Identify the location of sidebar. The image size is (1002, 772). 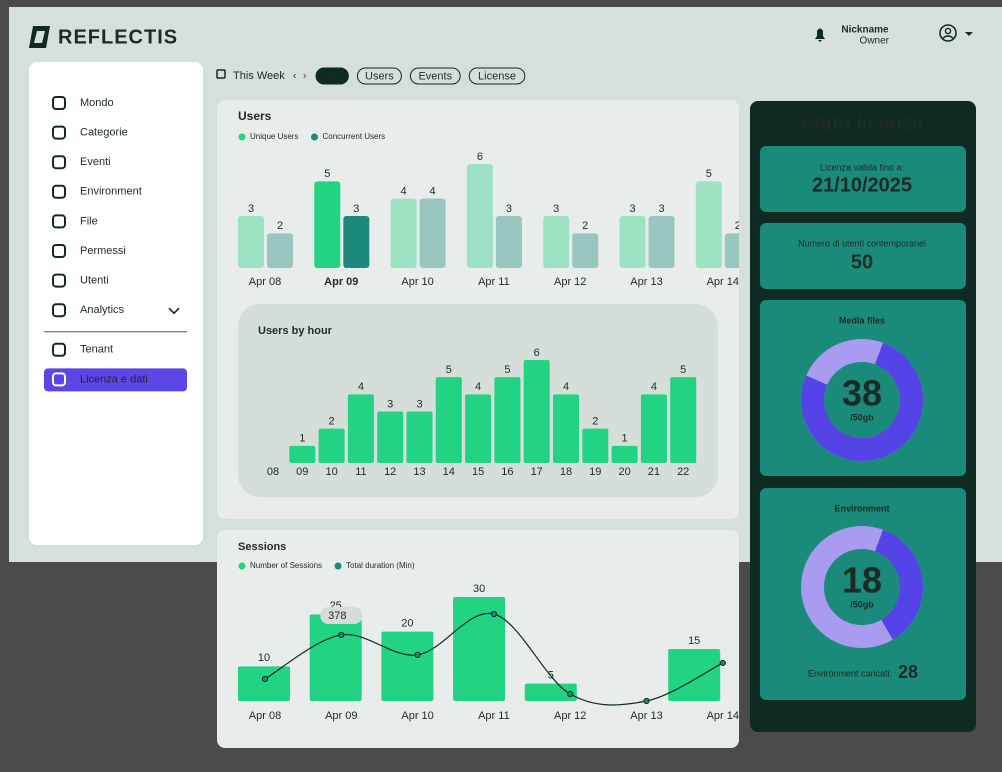
(116, 303).